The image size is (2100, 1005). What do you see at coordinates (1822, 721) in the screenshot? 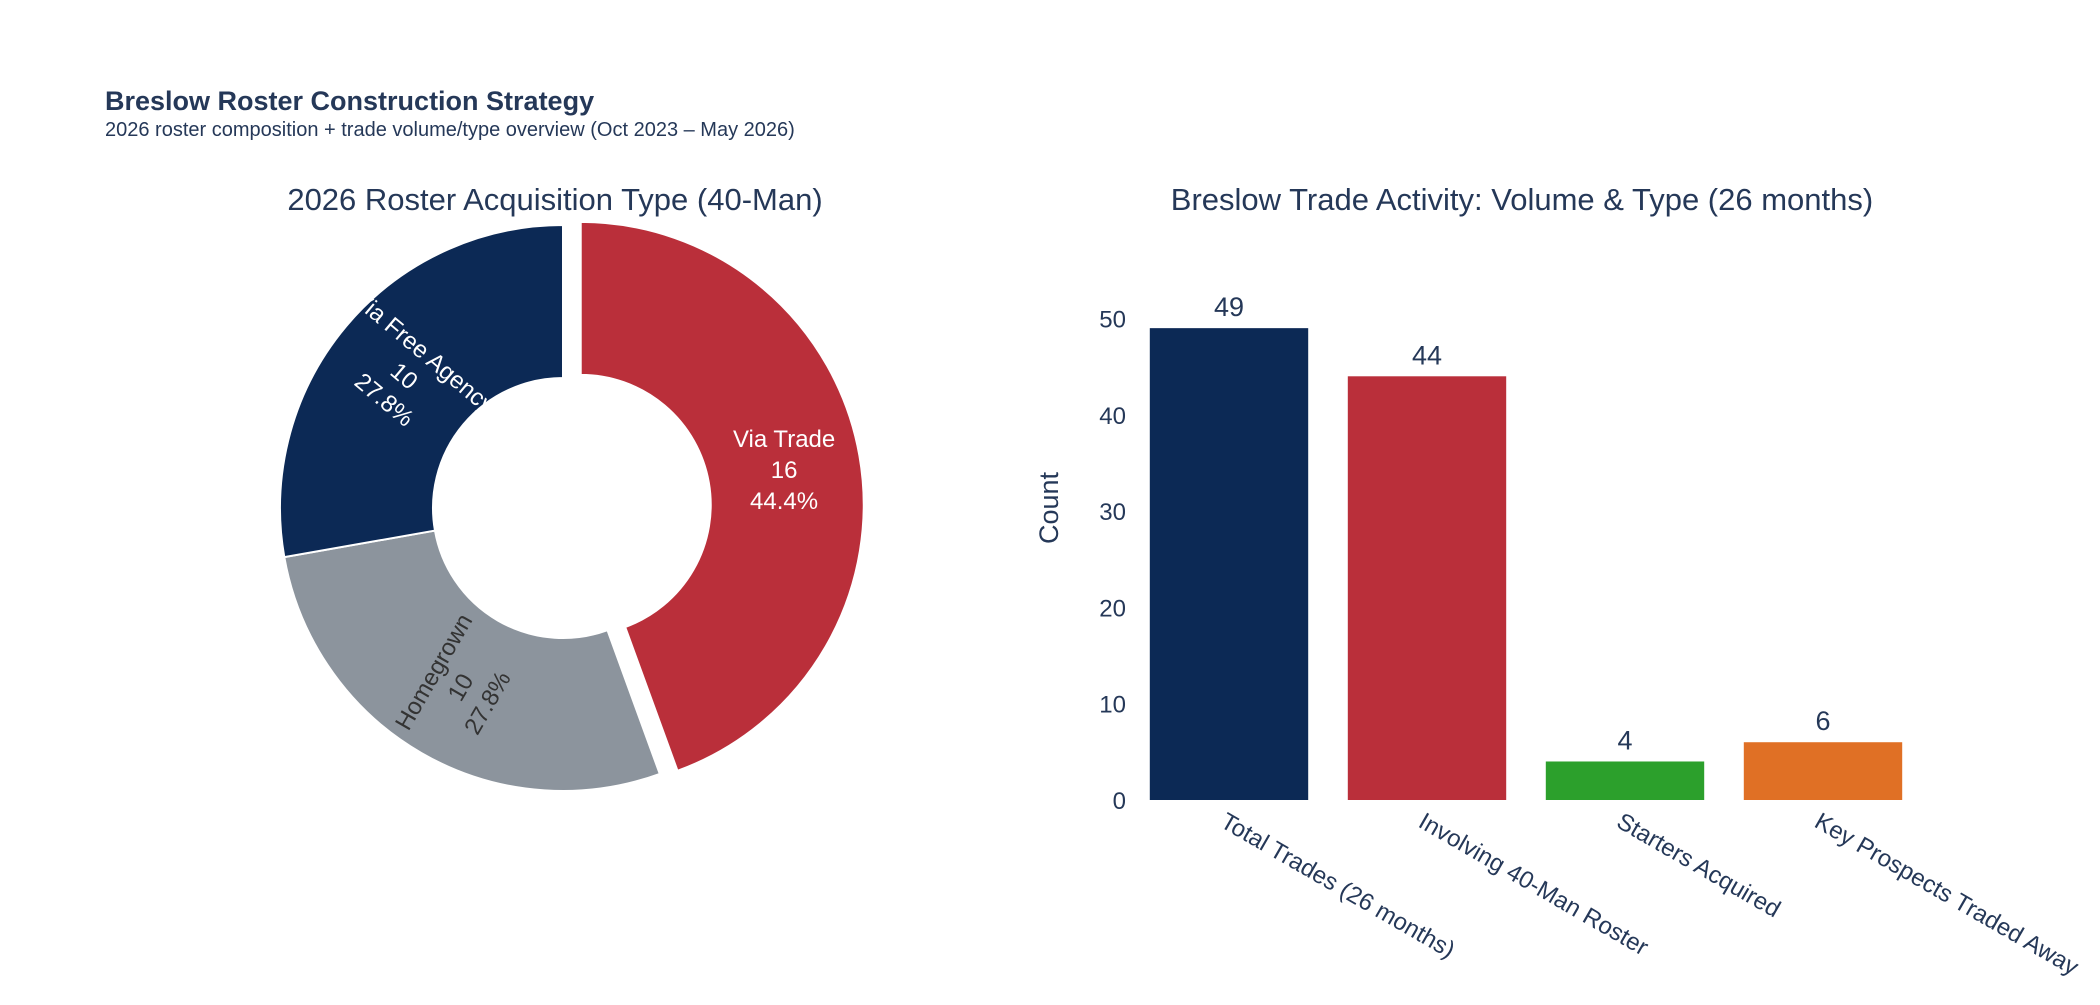
I see `bar-value-label: 6` at bounding box center [1822, 721].